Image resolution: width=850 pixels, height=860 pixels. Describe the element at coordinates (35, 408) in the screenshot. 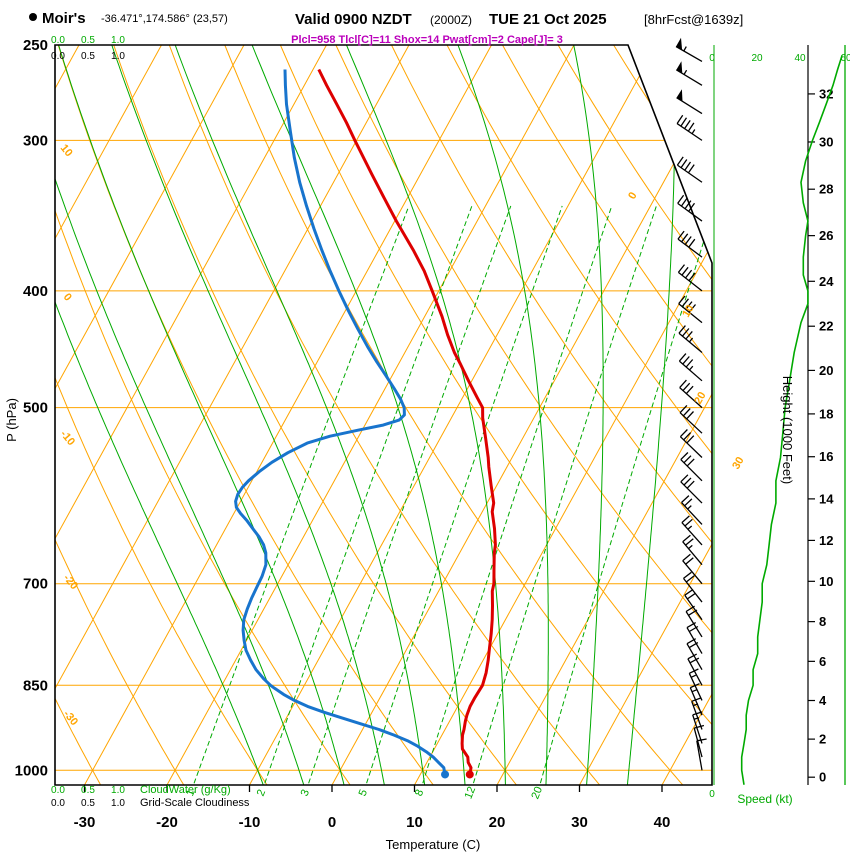

I see `pressure-tick-label: 500` at that location.